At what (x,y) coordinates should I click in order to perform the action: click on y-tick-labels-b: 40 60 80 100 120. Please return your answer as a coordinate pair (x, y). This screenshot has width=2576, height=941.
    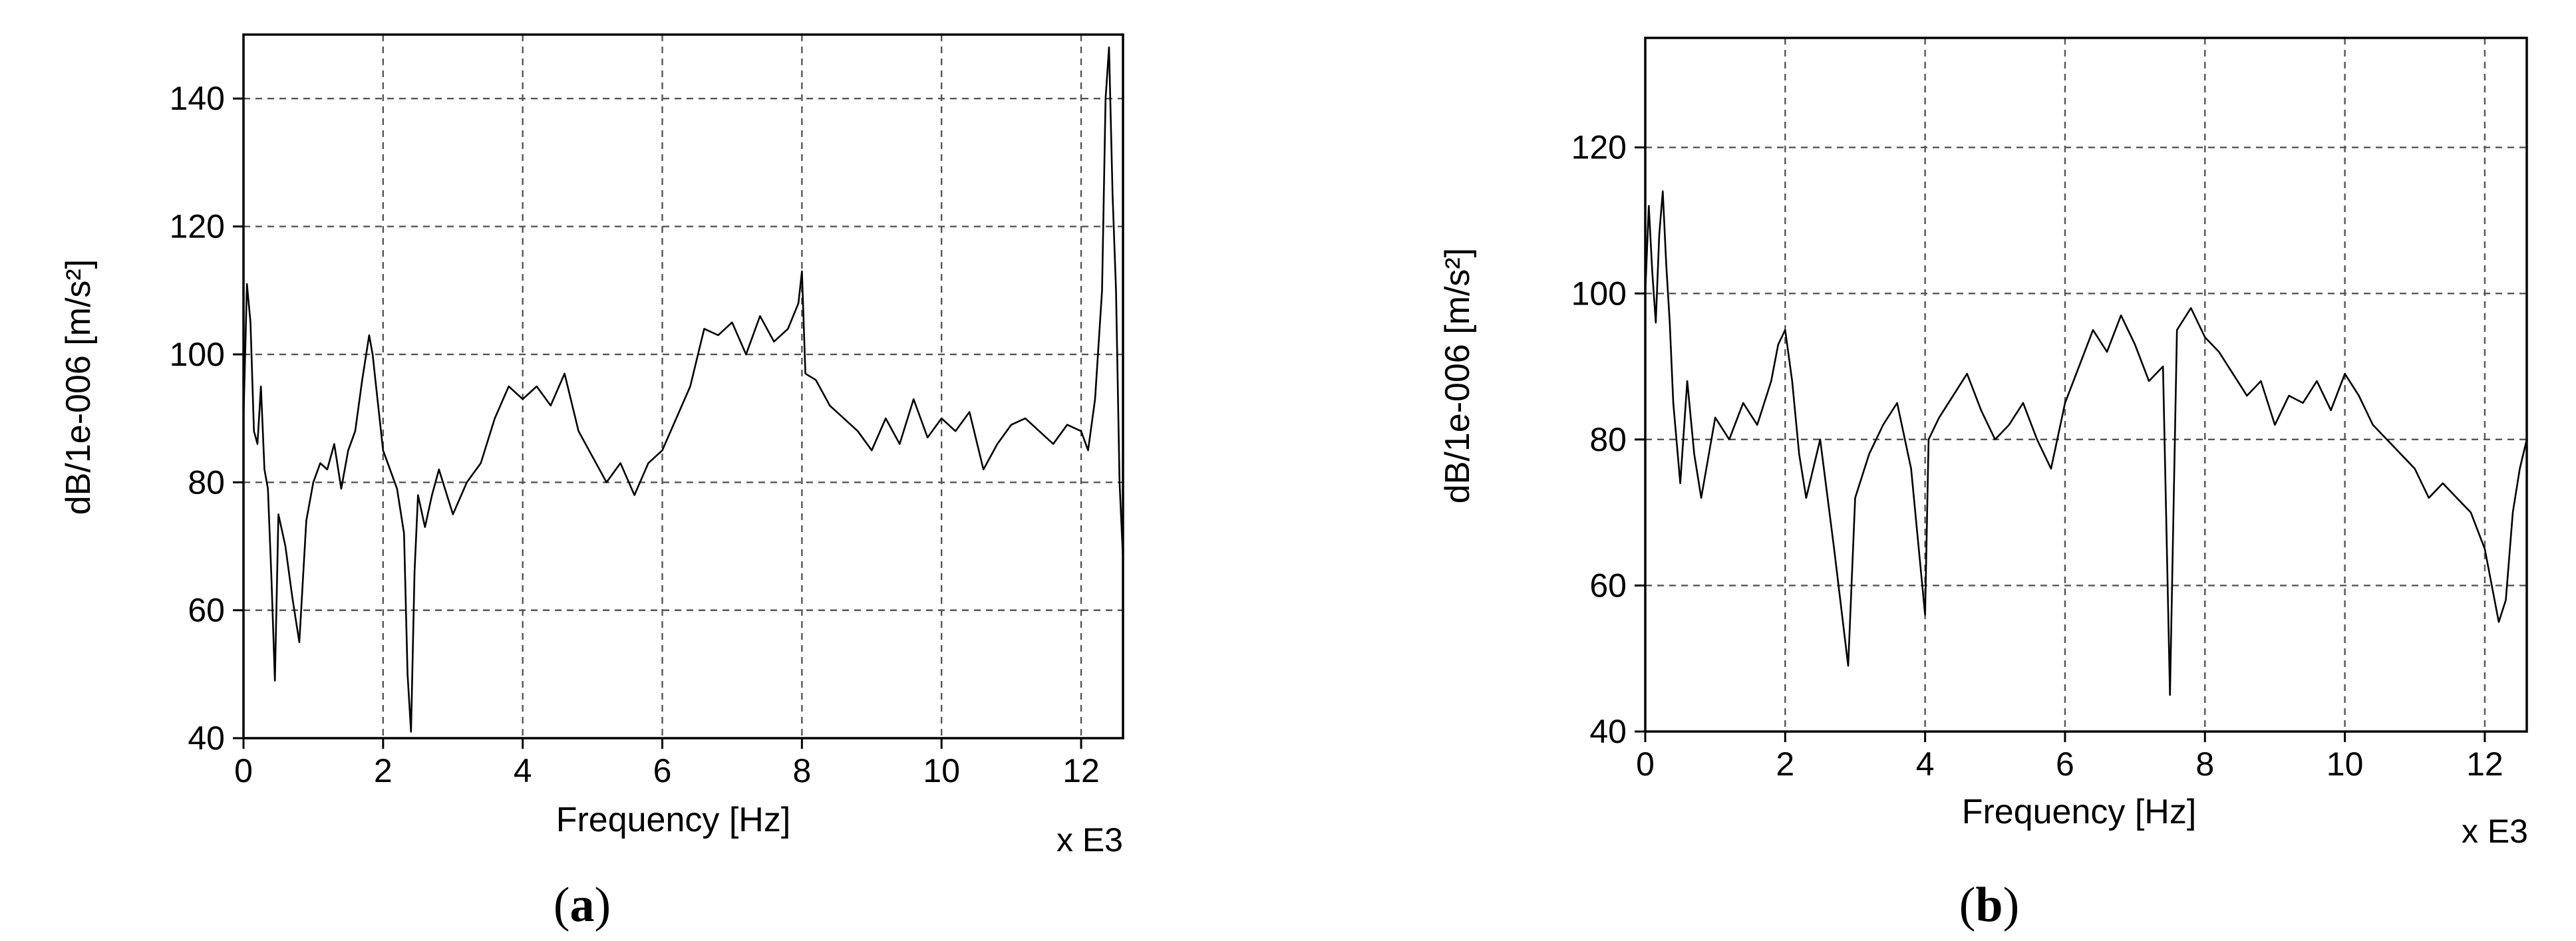
    Looking at the image, I should click on (1599, 439).